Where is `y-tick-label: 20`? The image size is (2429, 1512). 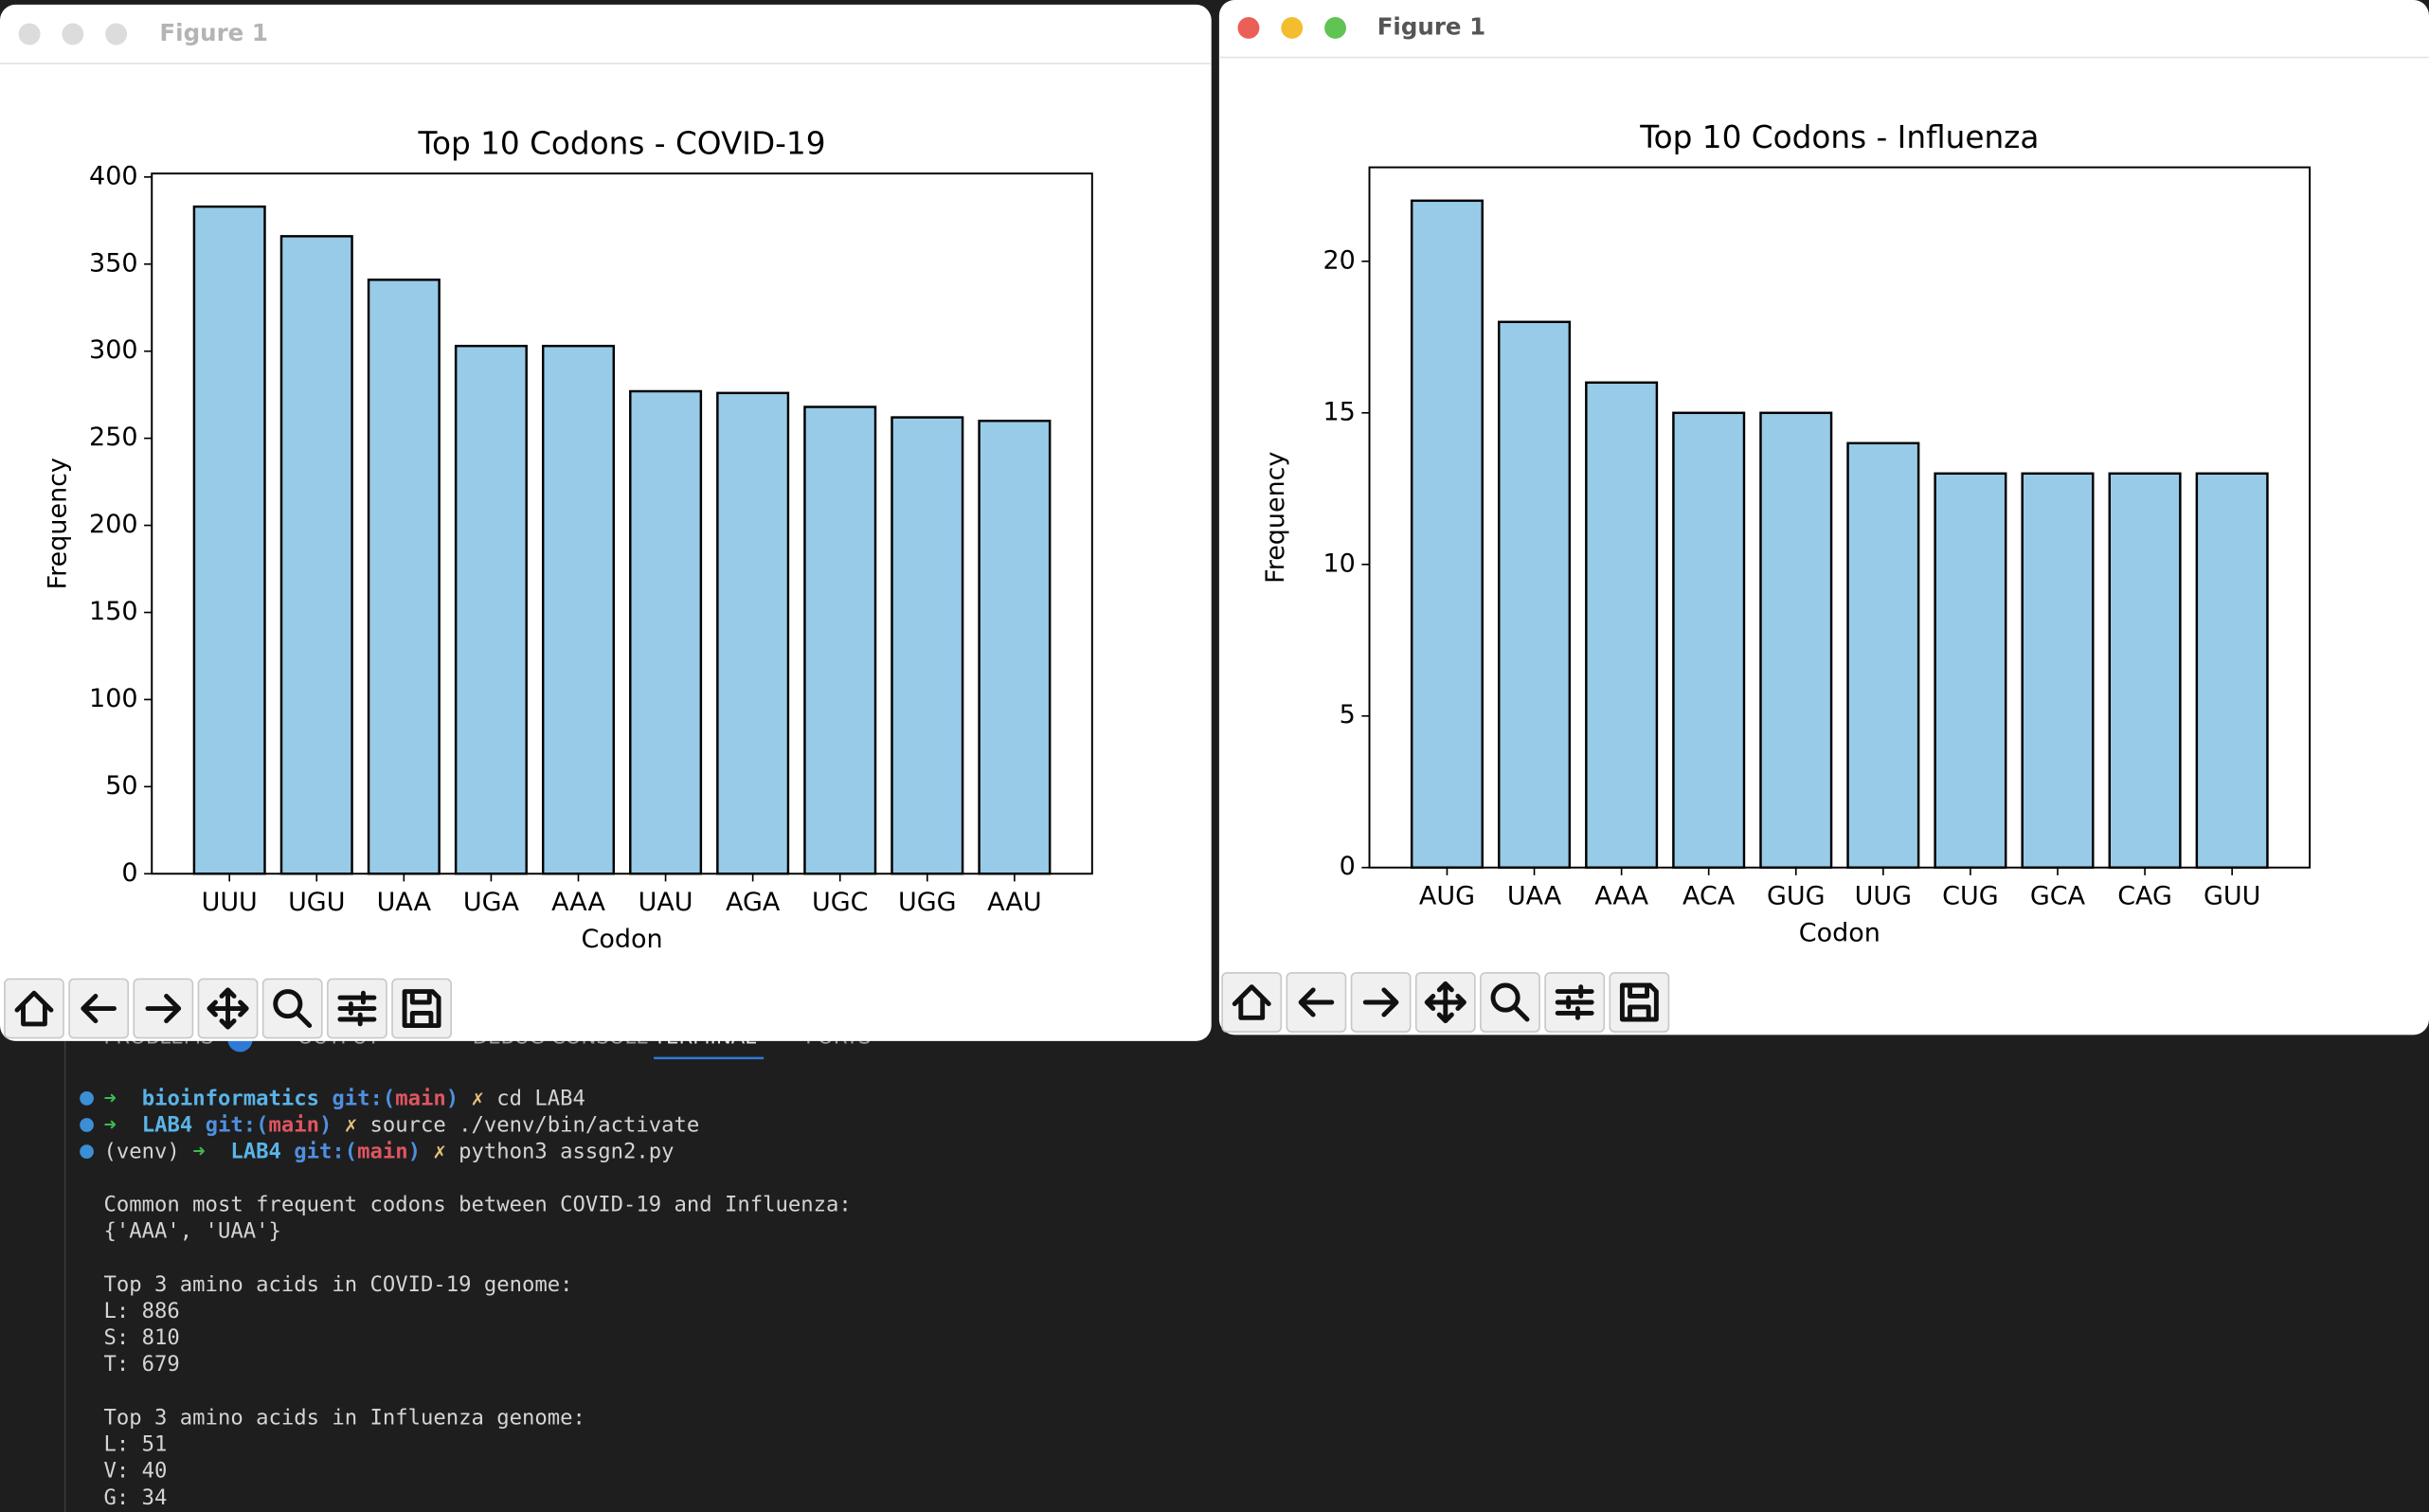 y-tick-label: 20 is located at coordinates (1338, 260).